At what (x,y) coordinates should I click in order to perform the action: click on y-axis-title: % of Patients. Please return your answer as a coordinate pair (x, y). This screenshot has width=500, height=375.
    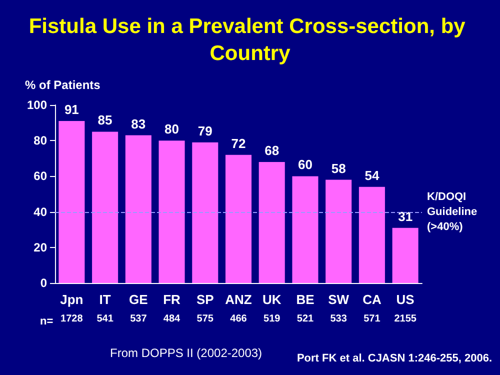
    Looking at the image, I should click on (63, 85).